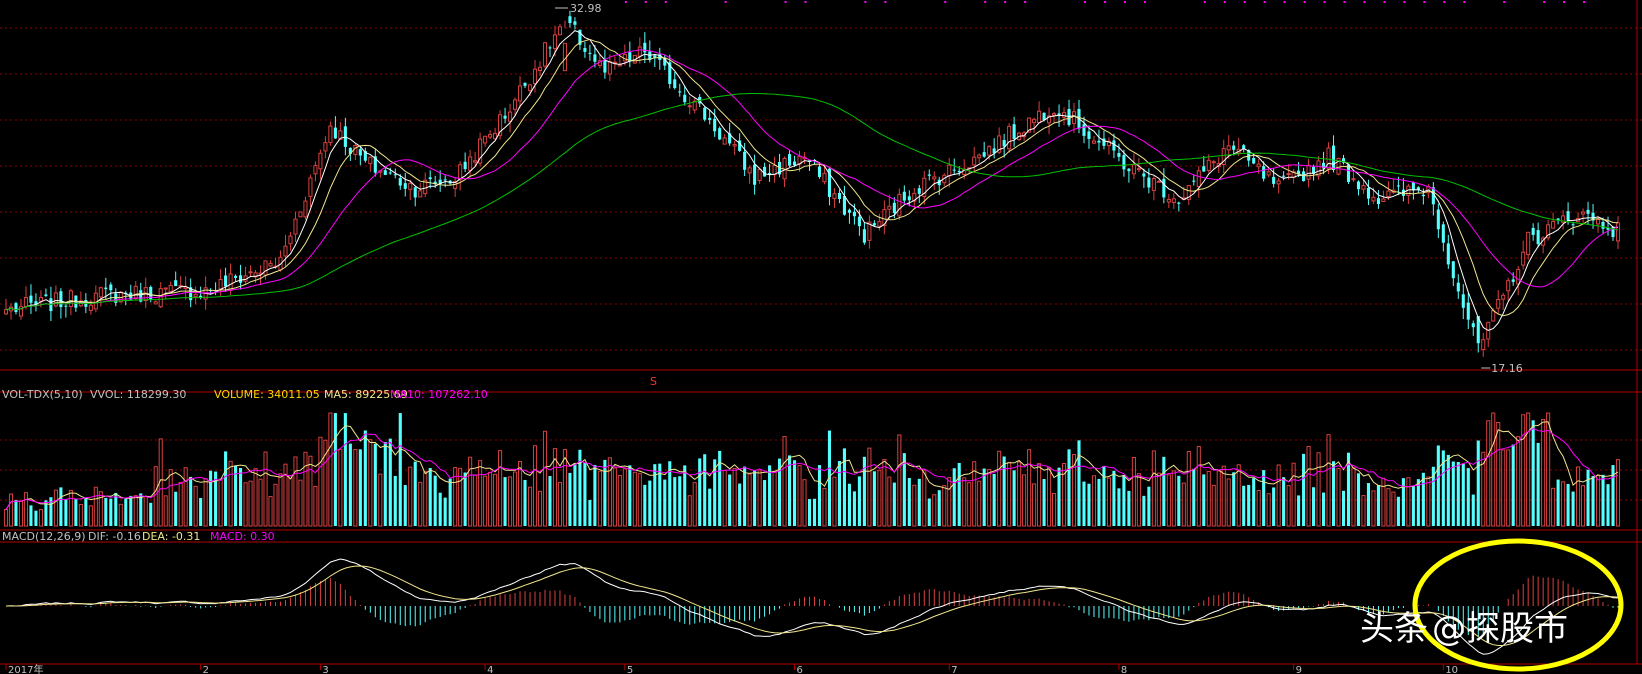 The height and width of the screenshot is (674, 1642). Describe the element at coordinates (267, 394) in the screenshot. I see `volume-value: VOLUME: 34011.05` at that location.